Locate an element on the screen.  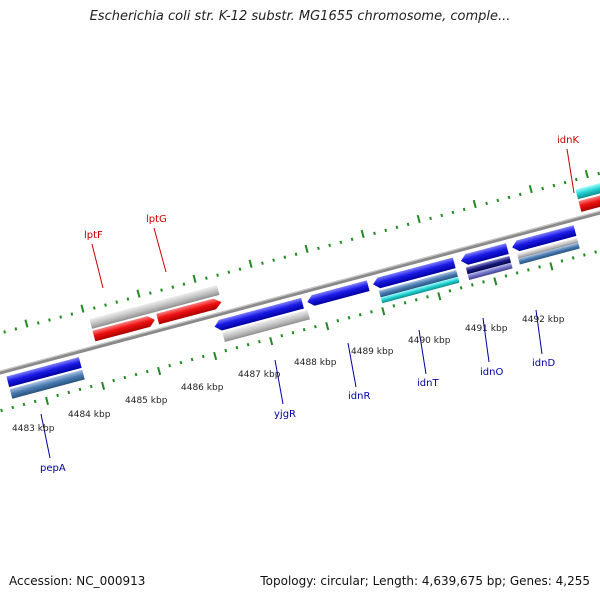
gene-idnO-arrow is located at coordinates (484, 254).